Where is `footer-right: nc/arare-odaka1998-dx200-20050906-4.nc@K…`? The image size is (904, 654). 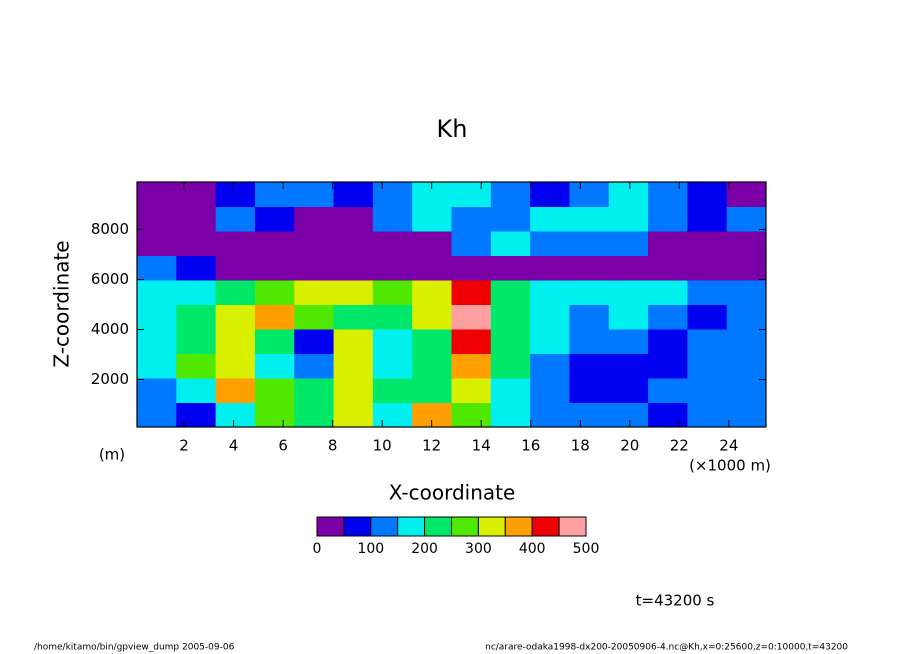
footer-right: nc/arare-odaka1998-dx200-20050906-4.nc@K… is located at coordinates (666, 648).